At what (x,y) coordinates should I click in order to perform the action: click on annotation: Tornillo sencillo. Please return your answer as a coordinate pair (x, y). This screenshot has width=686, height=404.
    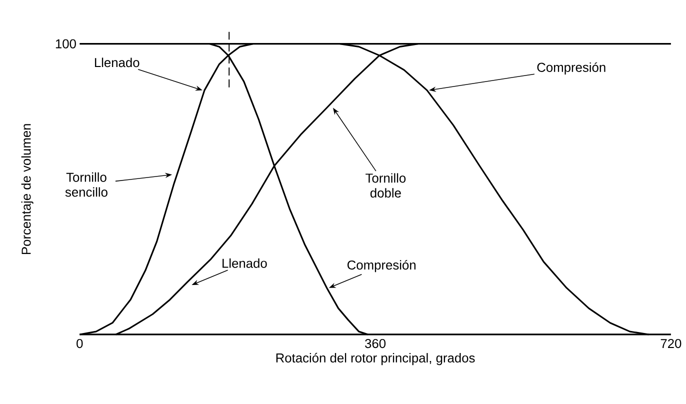
    Looking at the image, I should click on (86, 184).